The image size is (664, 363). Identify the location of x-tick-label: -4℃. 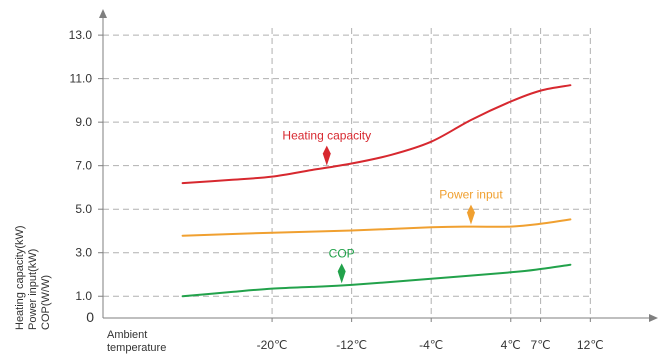
(431, 345).